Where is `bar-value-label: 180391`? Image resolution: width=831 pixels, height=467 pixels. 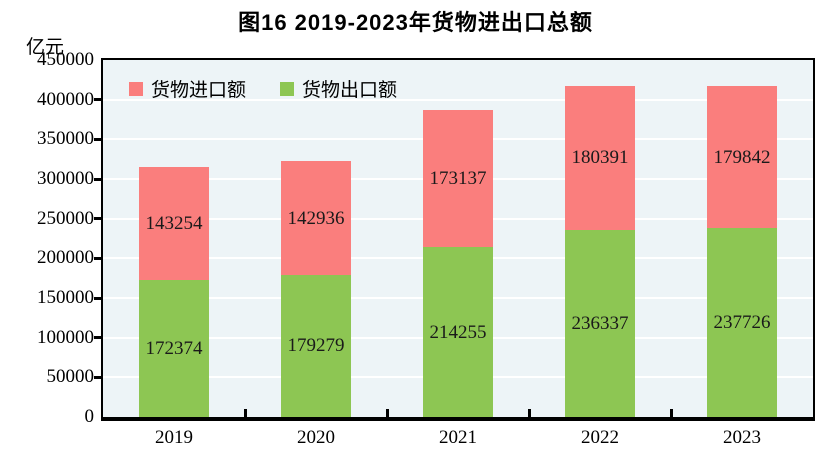
bar-value-label: 180391 is located at coordinates (600, 158).